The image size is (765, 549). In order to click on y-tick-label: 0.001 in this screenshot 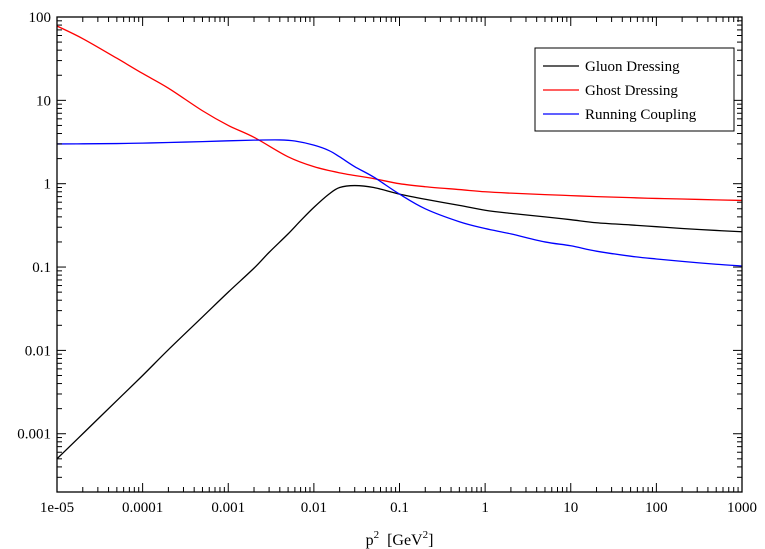, I will do `click(34, 435)`.